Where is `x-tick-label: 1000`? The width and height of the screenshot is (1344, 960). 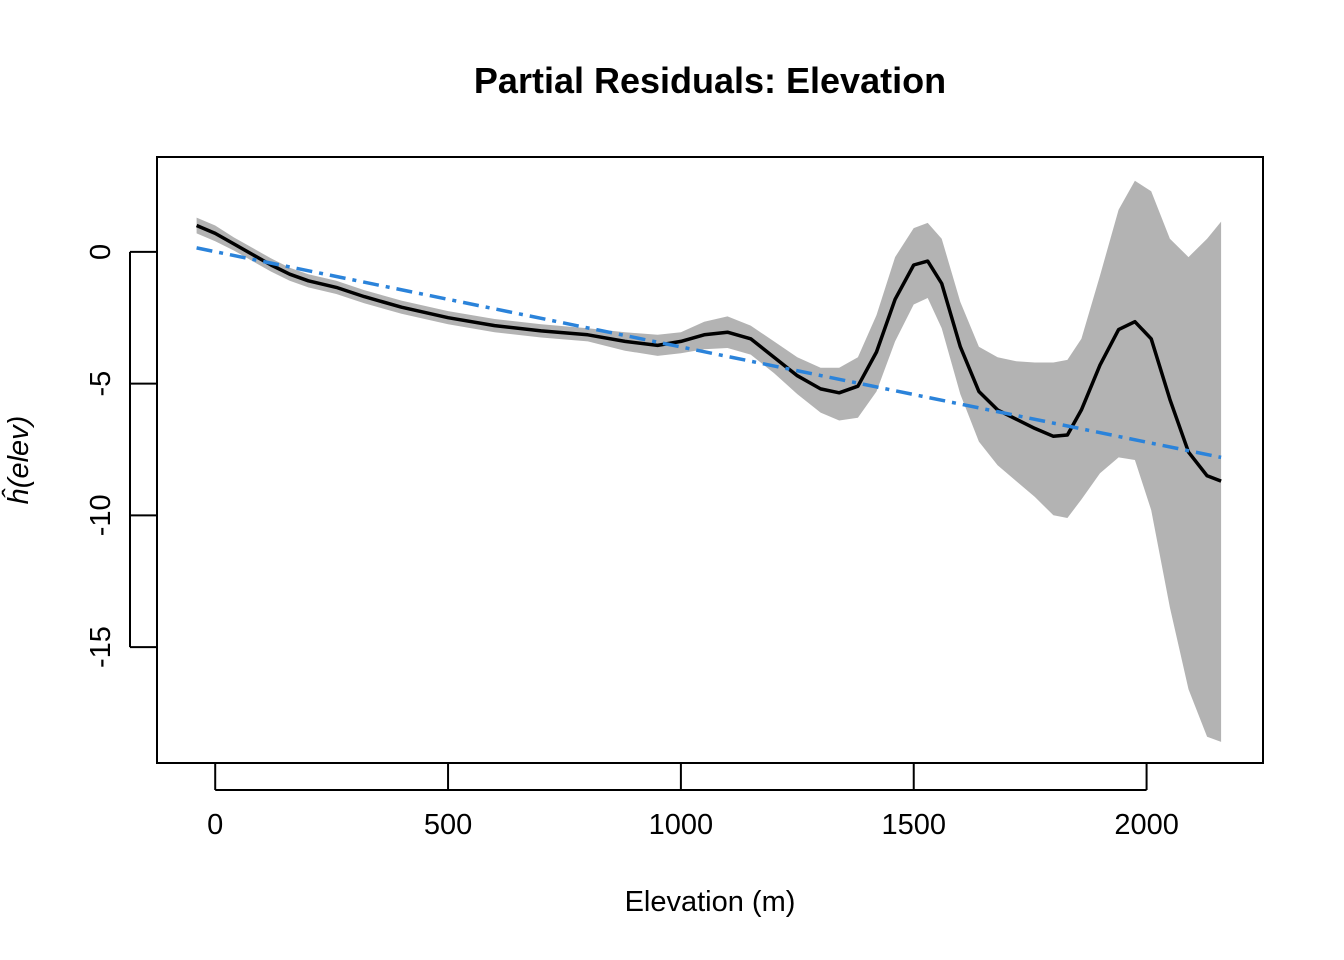 x-tick-label: 1000 is located at coordinates (681, 825).